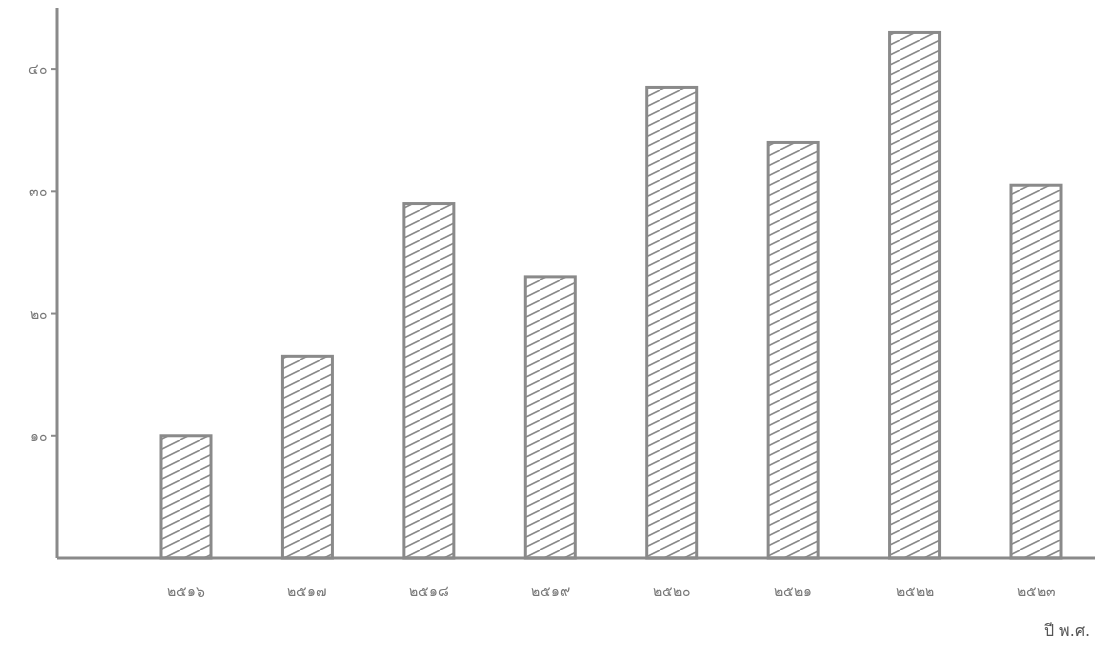 Image resolution: width=1098 pixels, height=656 pixels. What do you see at coordinates (550, 591) in the screenshot?
I see `x-tick-label: ๒๕๑๙` at bounding box center [550, 591].